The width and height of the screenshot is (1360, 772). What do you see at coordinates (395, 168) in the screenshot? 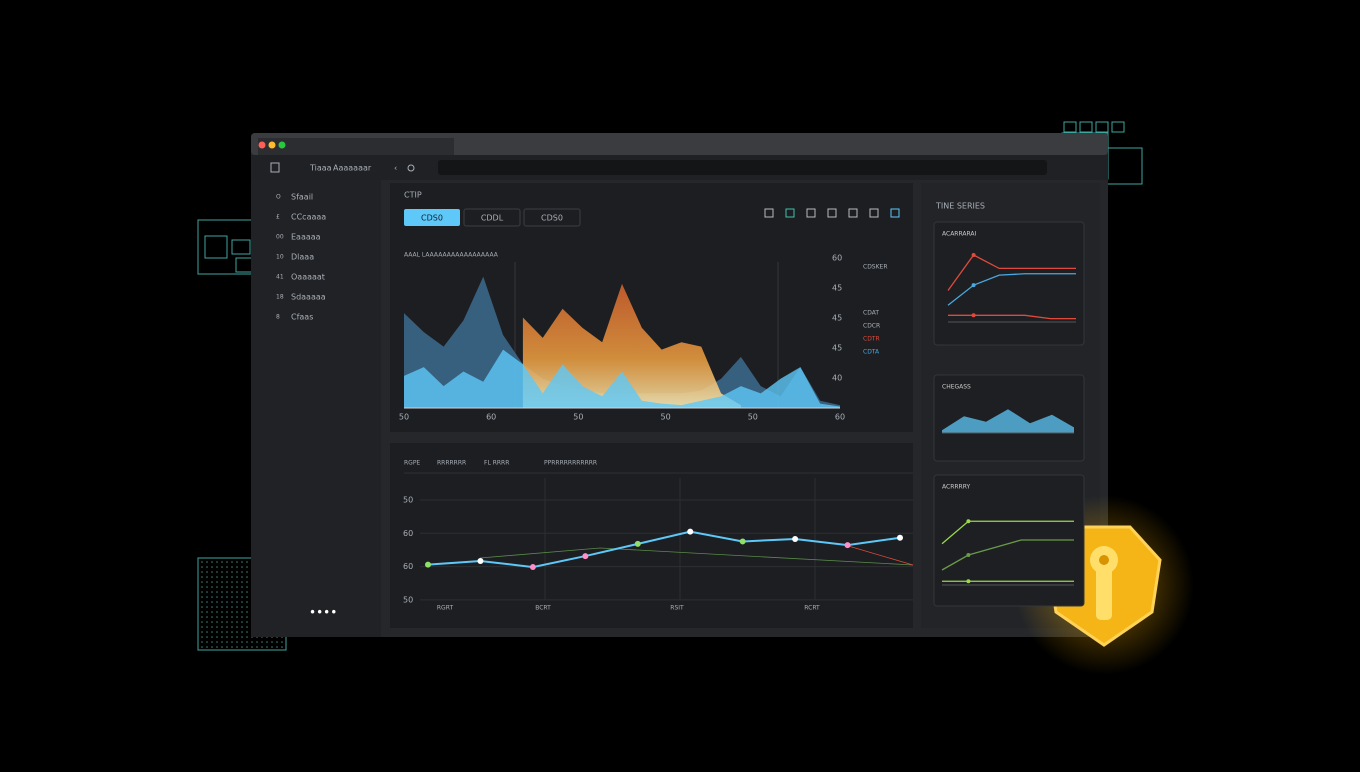
I see `back-button: ‹` at bounding box center [395, 168].